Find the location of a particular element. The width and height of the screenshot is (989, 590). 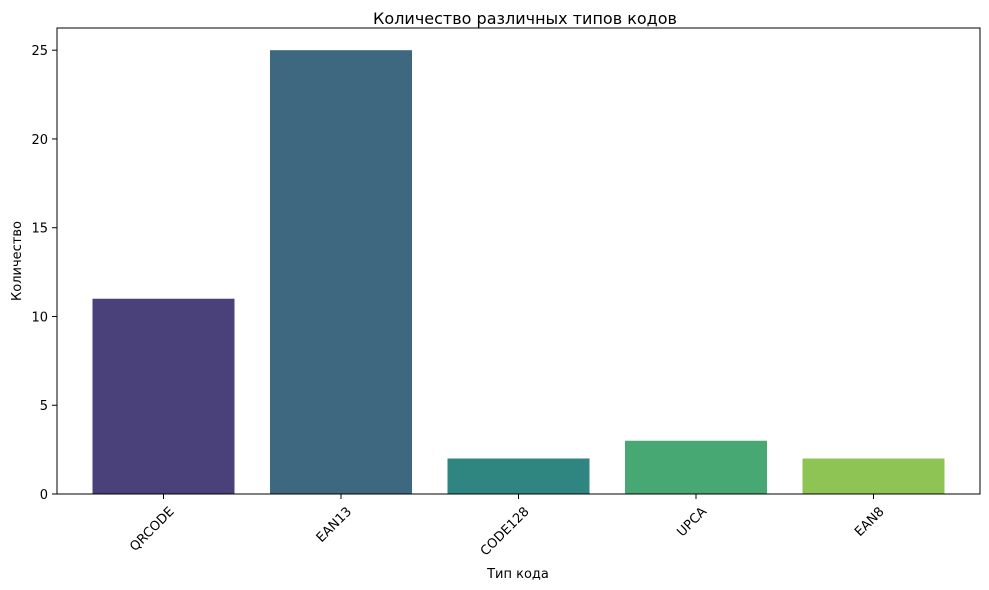

y-tick-label: 5 is located at coordinates (44, 406).